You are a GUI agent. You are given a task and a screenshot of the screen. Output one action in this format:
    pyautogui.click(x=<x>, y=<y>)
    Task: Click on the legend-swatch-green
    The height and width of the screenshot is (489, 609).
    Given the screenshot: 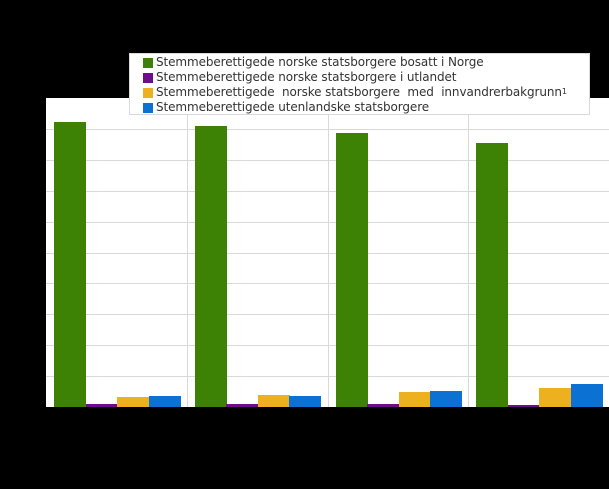 What is the action you would take?
    pyautogui.click(x=148, y=62)
    